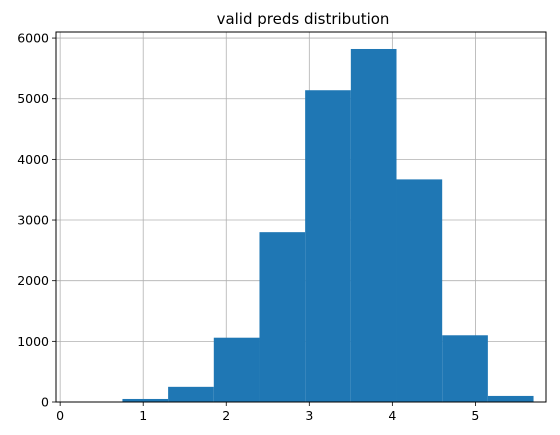 The height and width of the screenshot is (435, 560). I want to click on x-tick-label-0: 0, so click(60, 415).